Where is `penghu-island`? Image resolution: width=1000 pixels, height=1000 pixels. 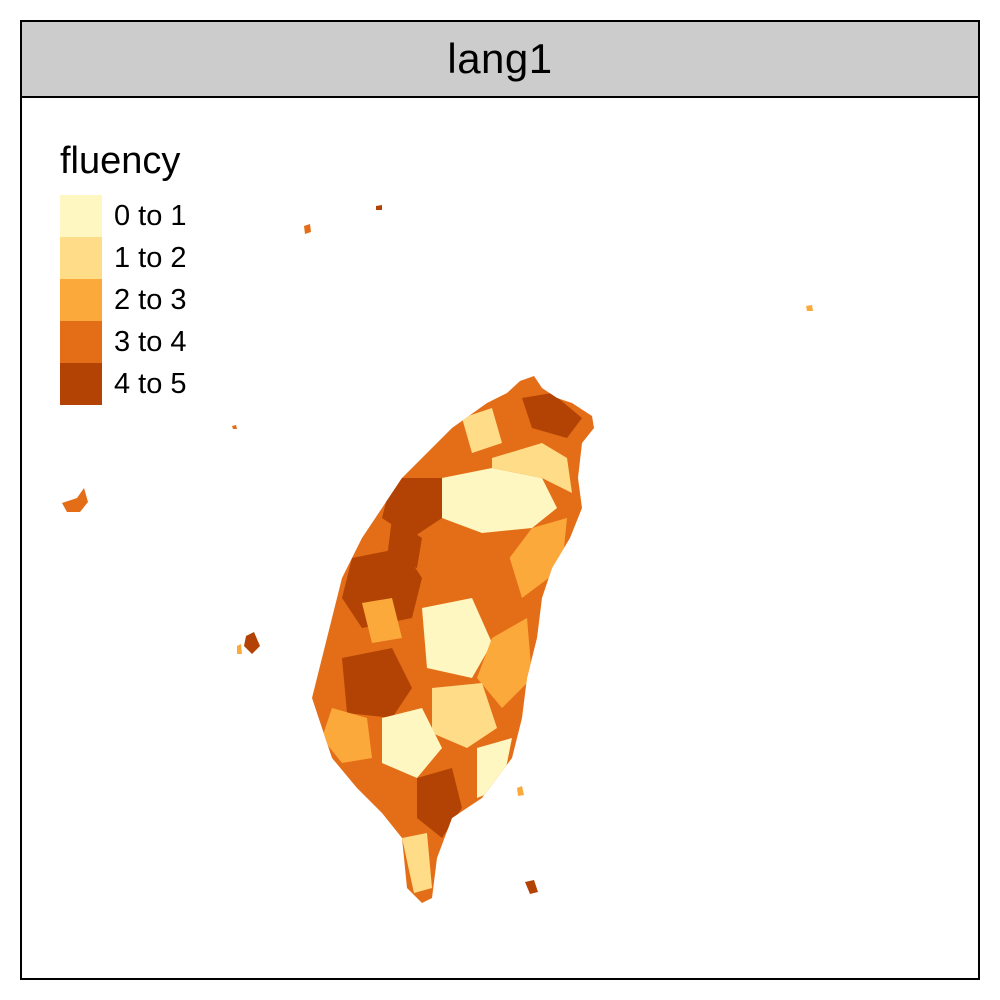
penghu-island is located at coordinates (75, 500).